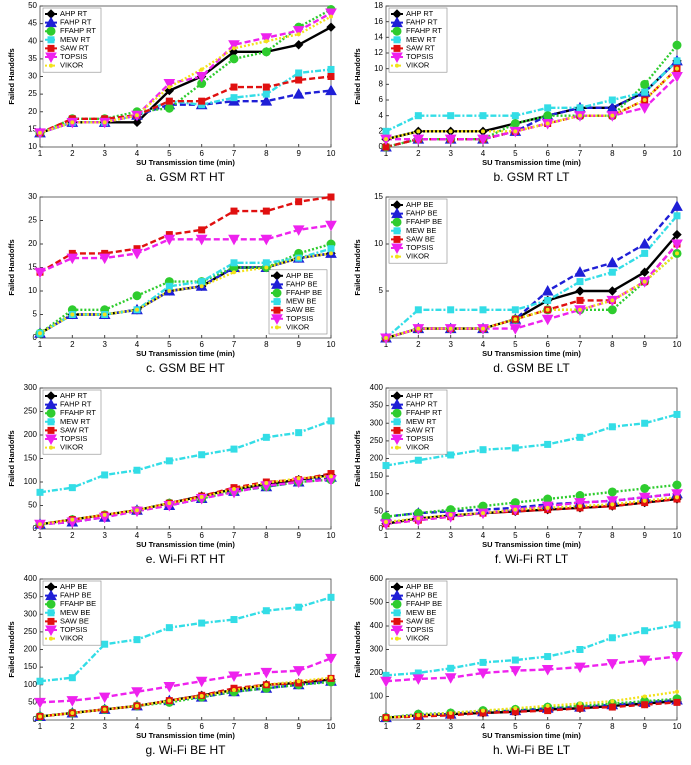 The image size is (691, 765). I want to click on x-tick-label: 4, so click(483, 535).